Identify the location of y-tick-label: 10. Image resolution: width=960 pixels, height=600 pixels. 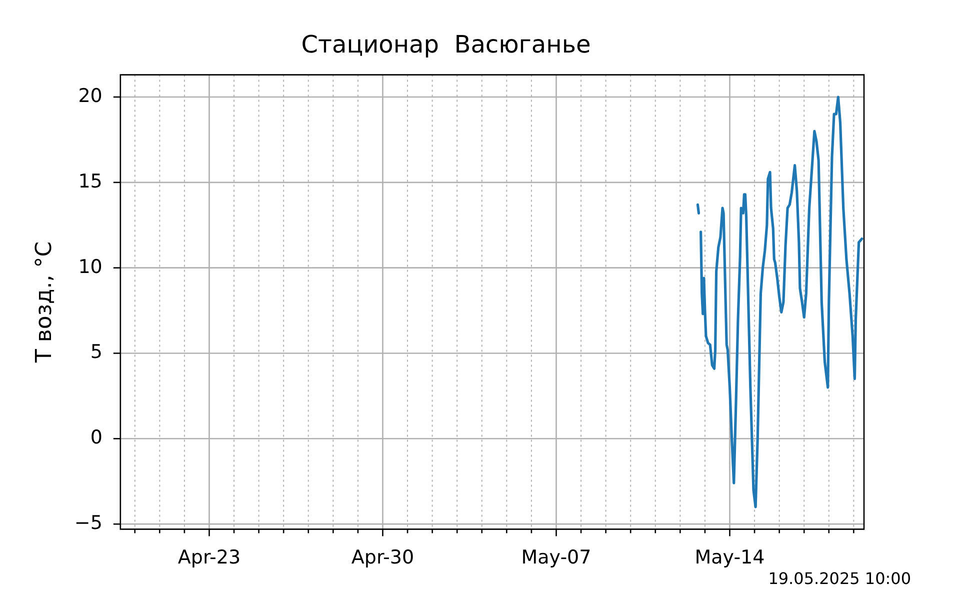
(90, 267).